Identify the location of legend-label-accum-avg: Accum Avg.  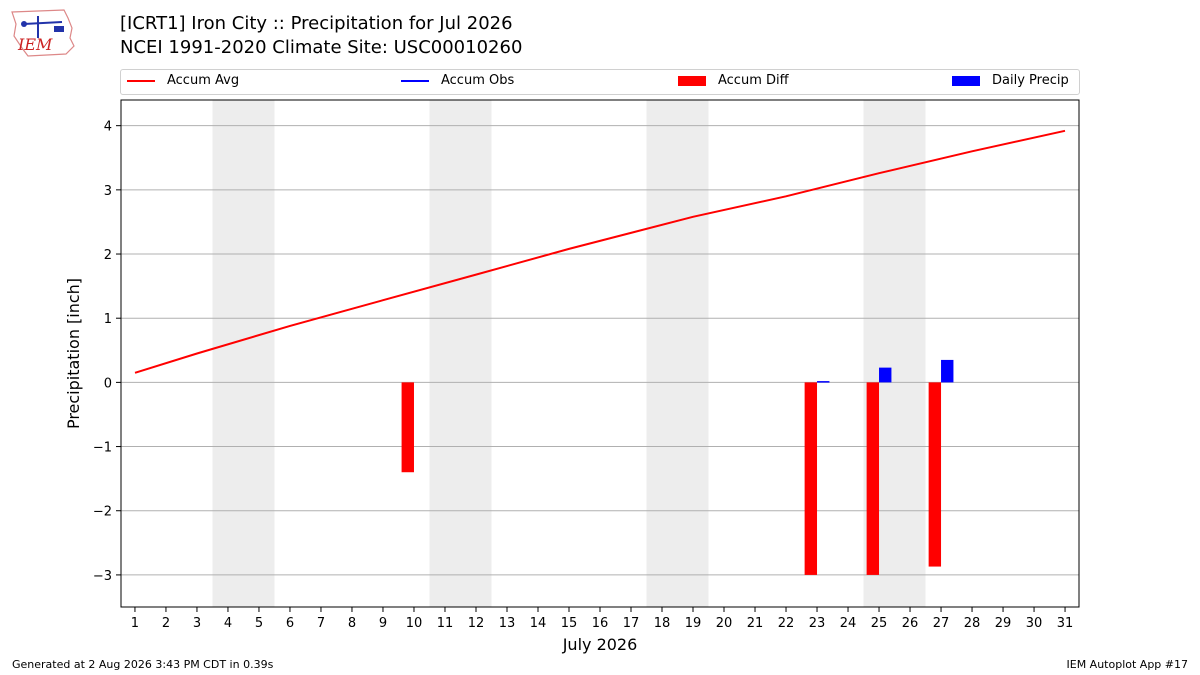
(203, 80).